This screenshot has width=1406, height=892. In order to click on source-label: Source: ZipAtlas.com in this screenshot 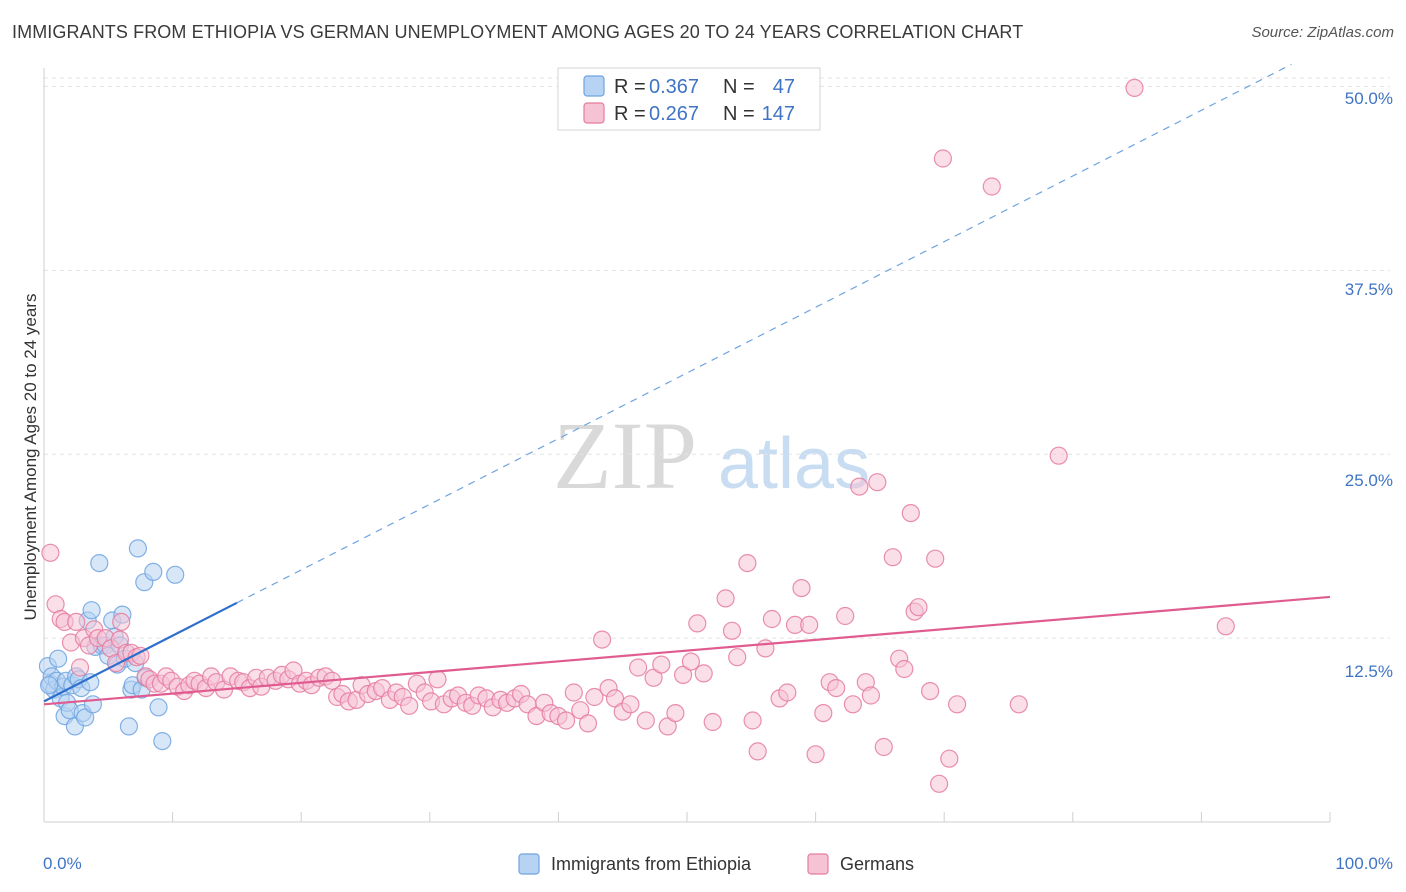, I will do `click(1322, 32)`.